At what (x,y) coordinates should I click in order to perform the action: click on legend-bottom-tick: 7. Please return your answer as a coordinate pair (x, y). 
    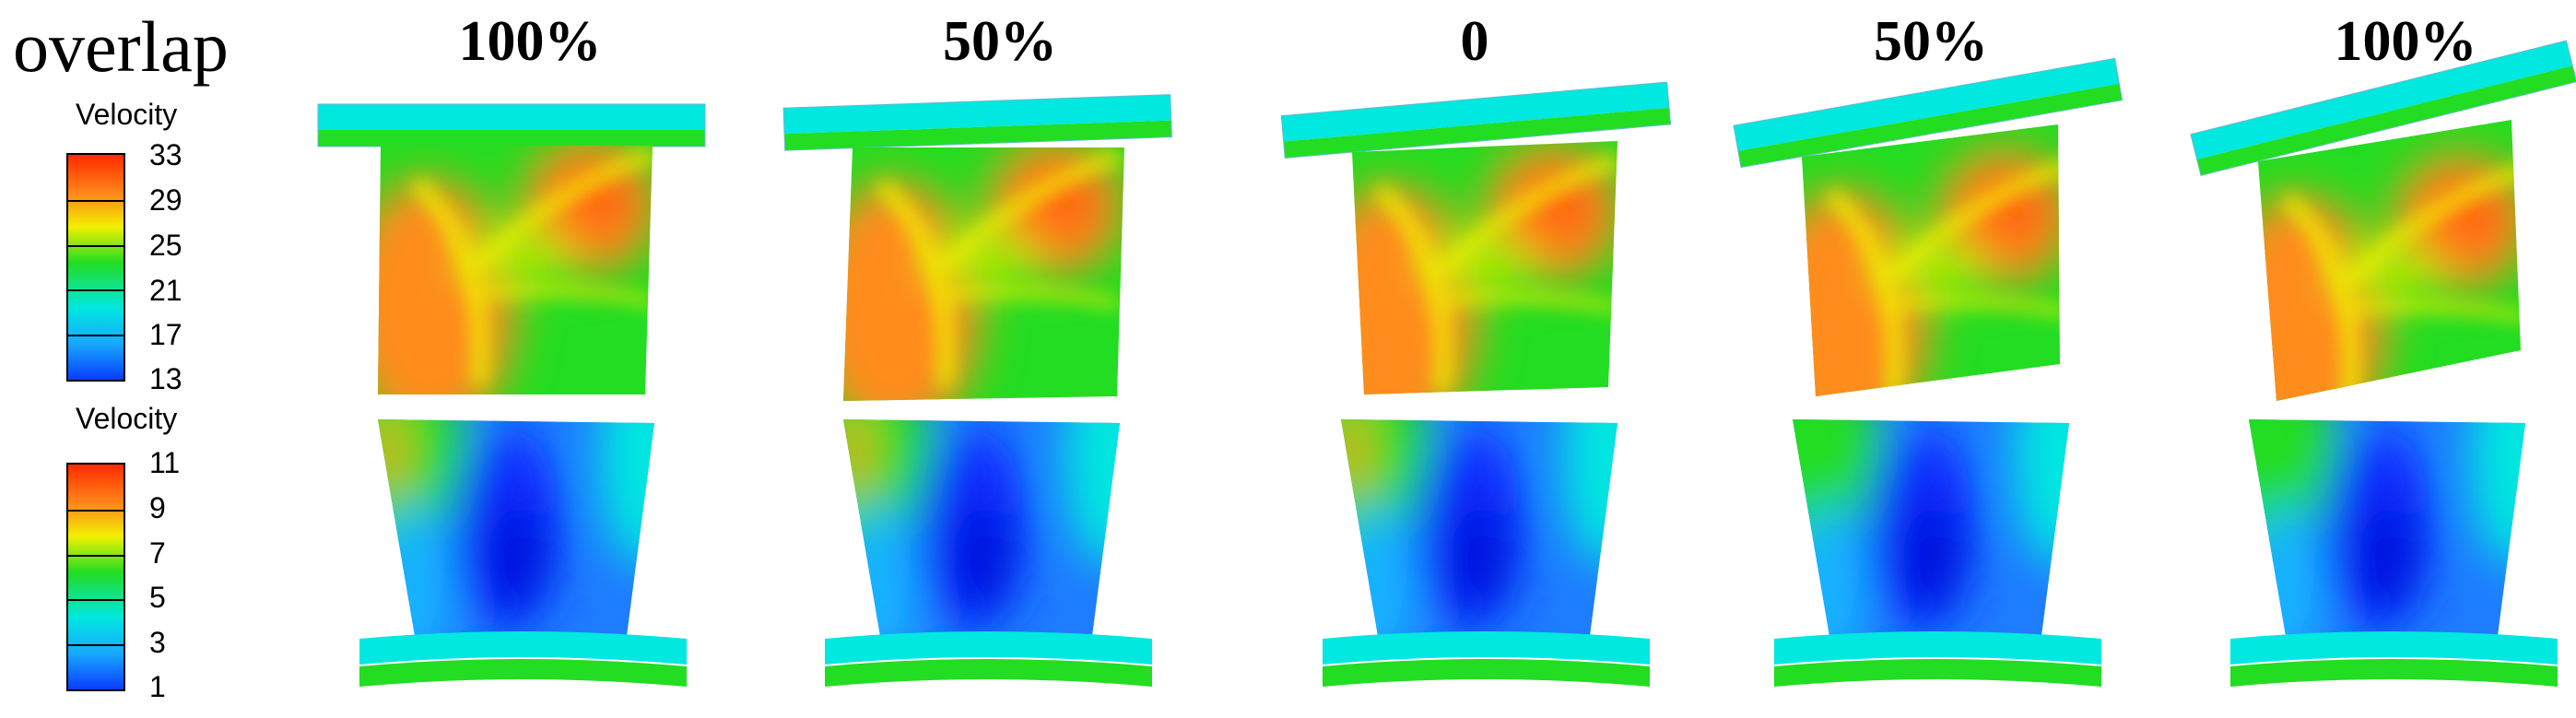
    Looking at the image, I should click on (157, 553).